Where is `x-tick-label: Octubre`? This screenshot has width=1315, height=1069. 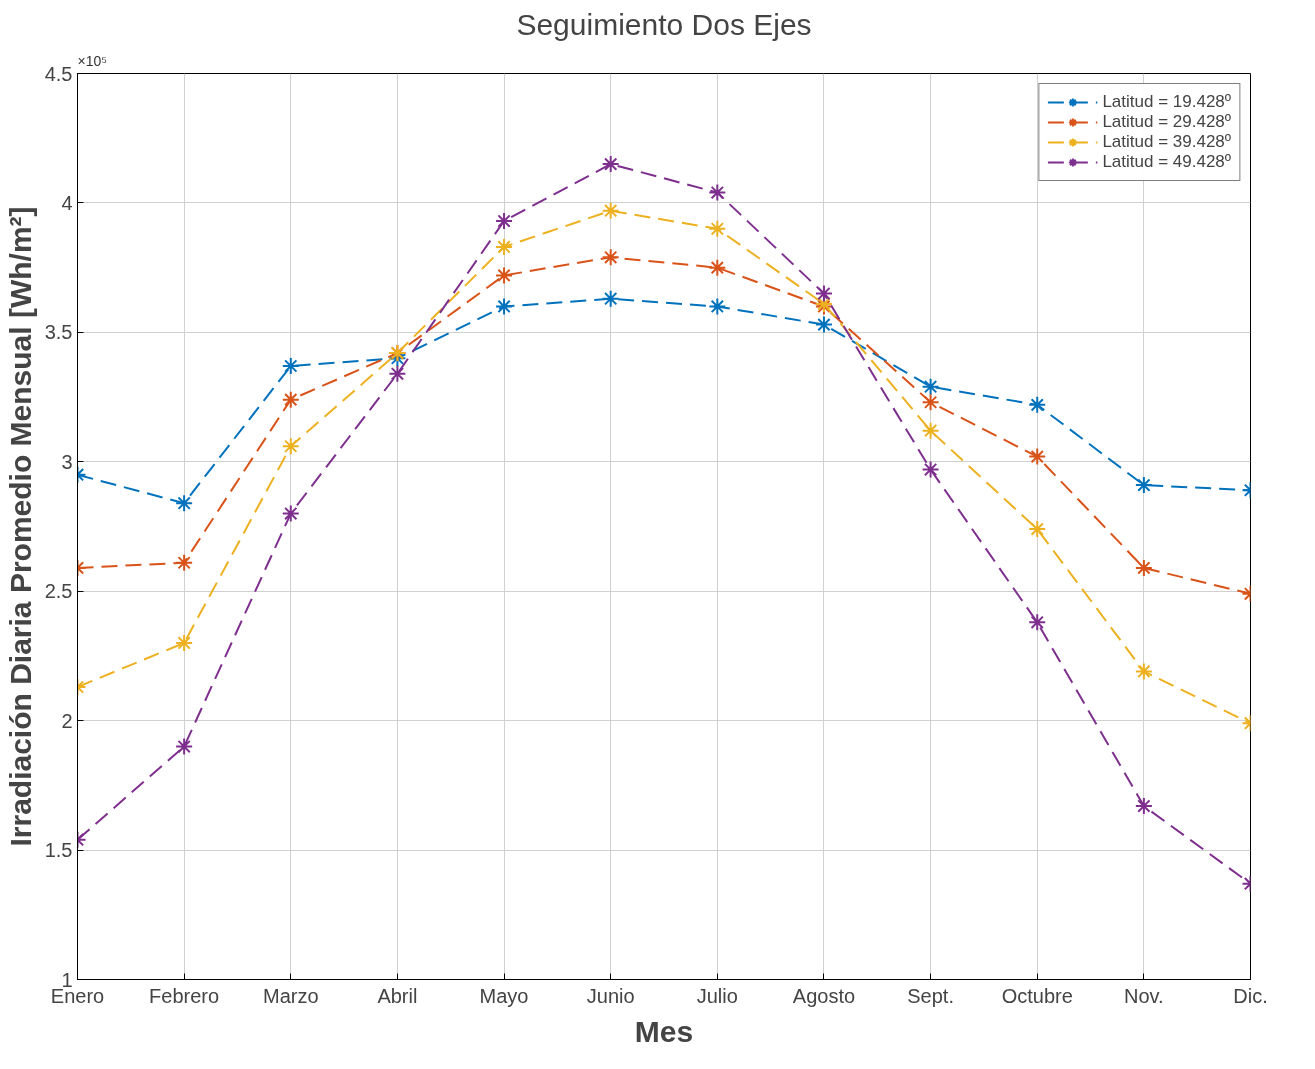
x-tick-label: Octubre is located at coordinates (1037, 995).